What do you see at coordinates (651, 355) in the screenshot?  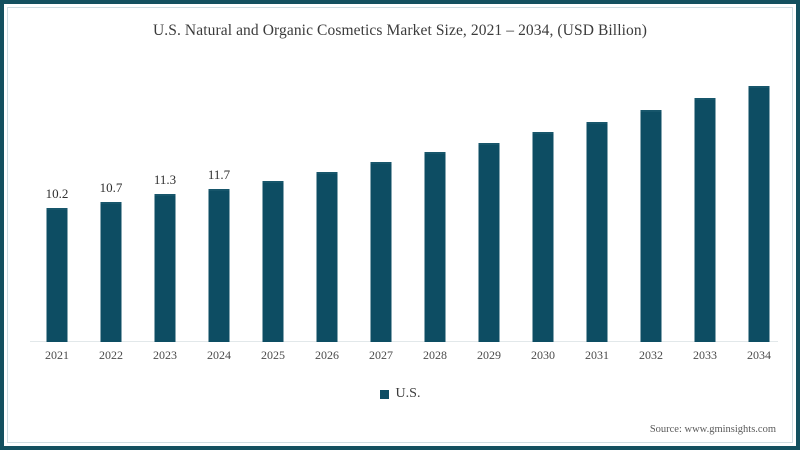 I see `x-tick-2032: 2032` at bounding box center [651, 355].